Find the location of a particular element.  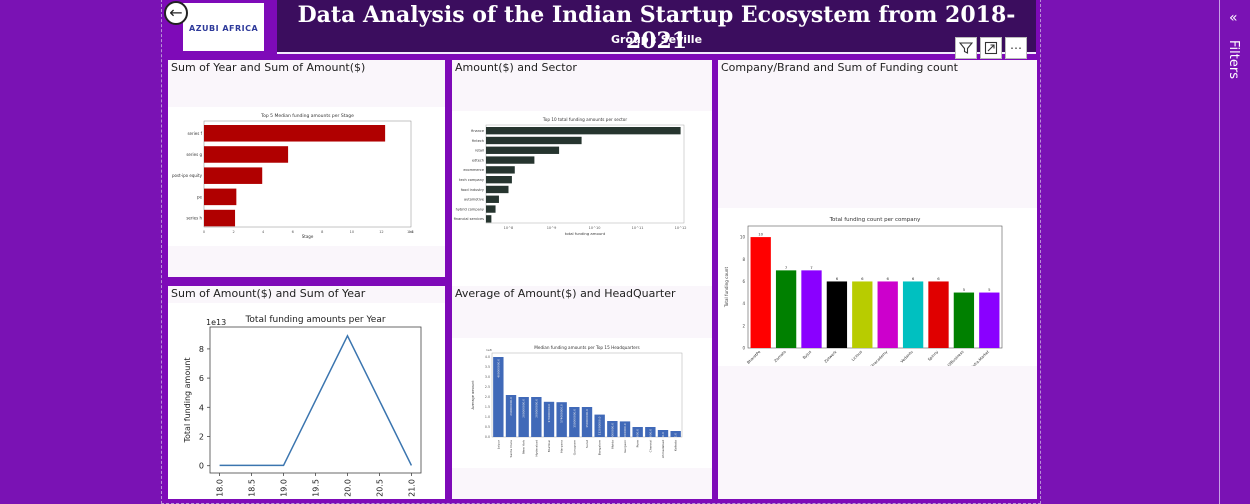

double-chevron-icon: « is located at coordinates (1233, 18).